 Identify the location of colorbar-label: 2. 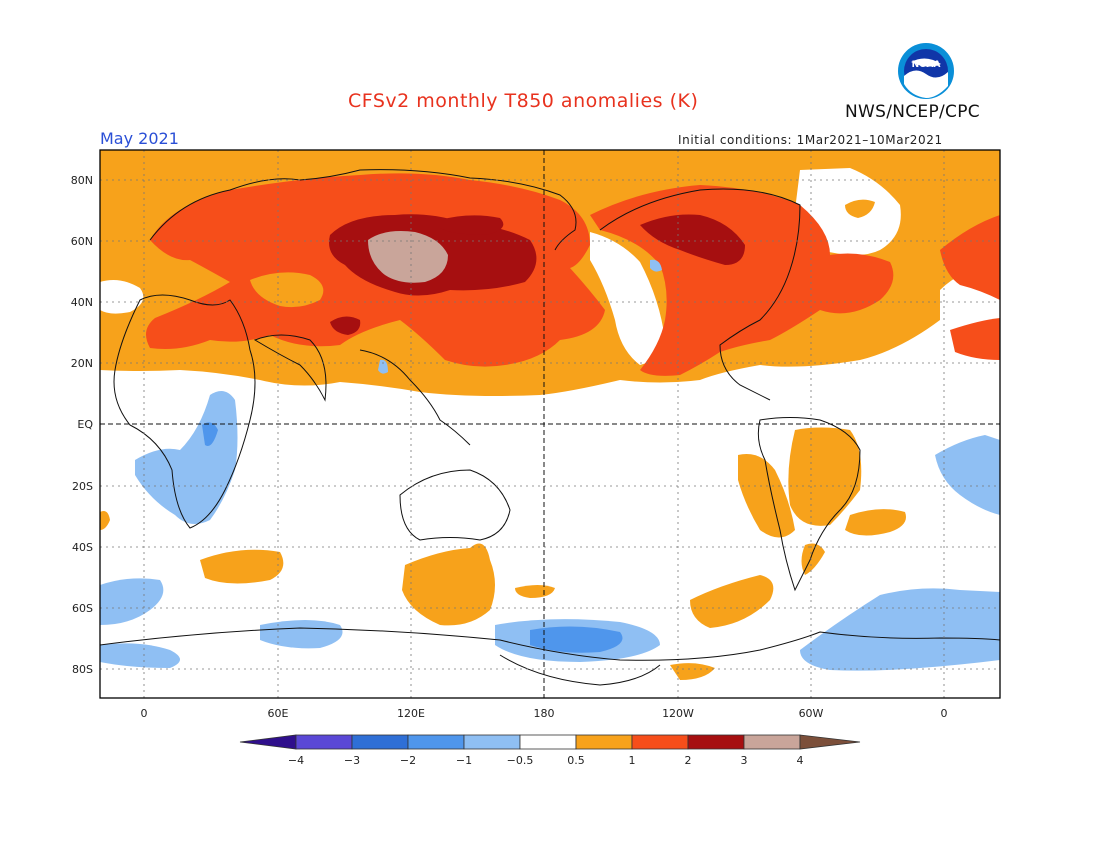
(688, 760).